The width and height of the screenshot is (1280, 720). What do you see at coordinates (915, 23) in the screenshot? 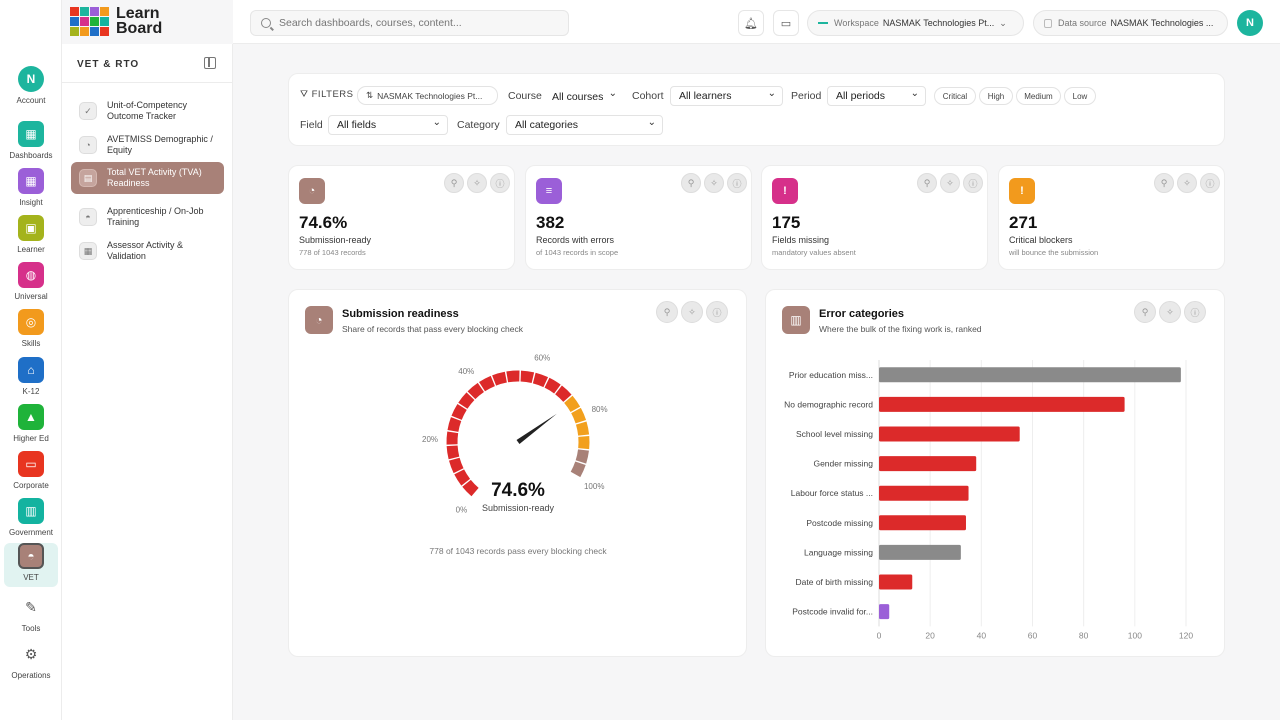
I see `workspace-selector: Workspace NASMAK Technologies Pt... ⌄` at bounding box center [915, 23].